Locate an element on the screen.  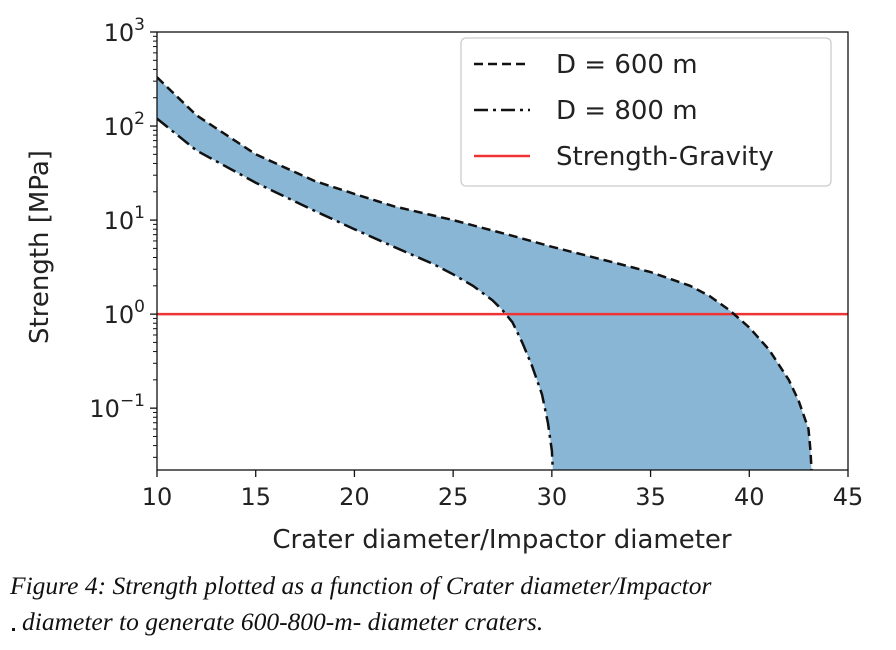
legend: D = 600 m D = 800 m Strength-Gravity is located at coordinates (646, 112).